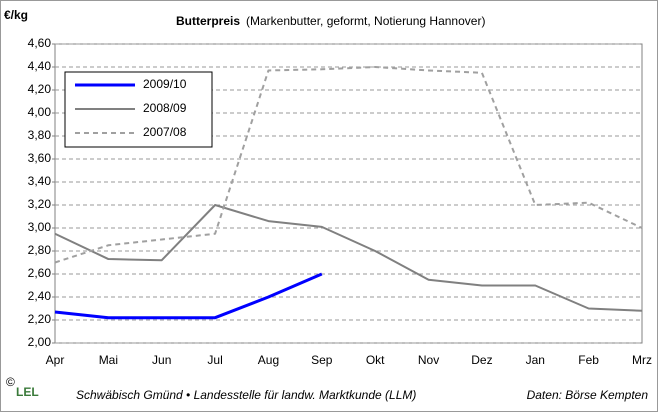 The width and height of the screenshot is (658, 412). I want to click on x-tick-label: Apr, so click(55, 360).